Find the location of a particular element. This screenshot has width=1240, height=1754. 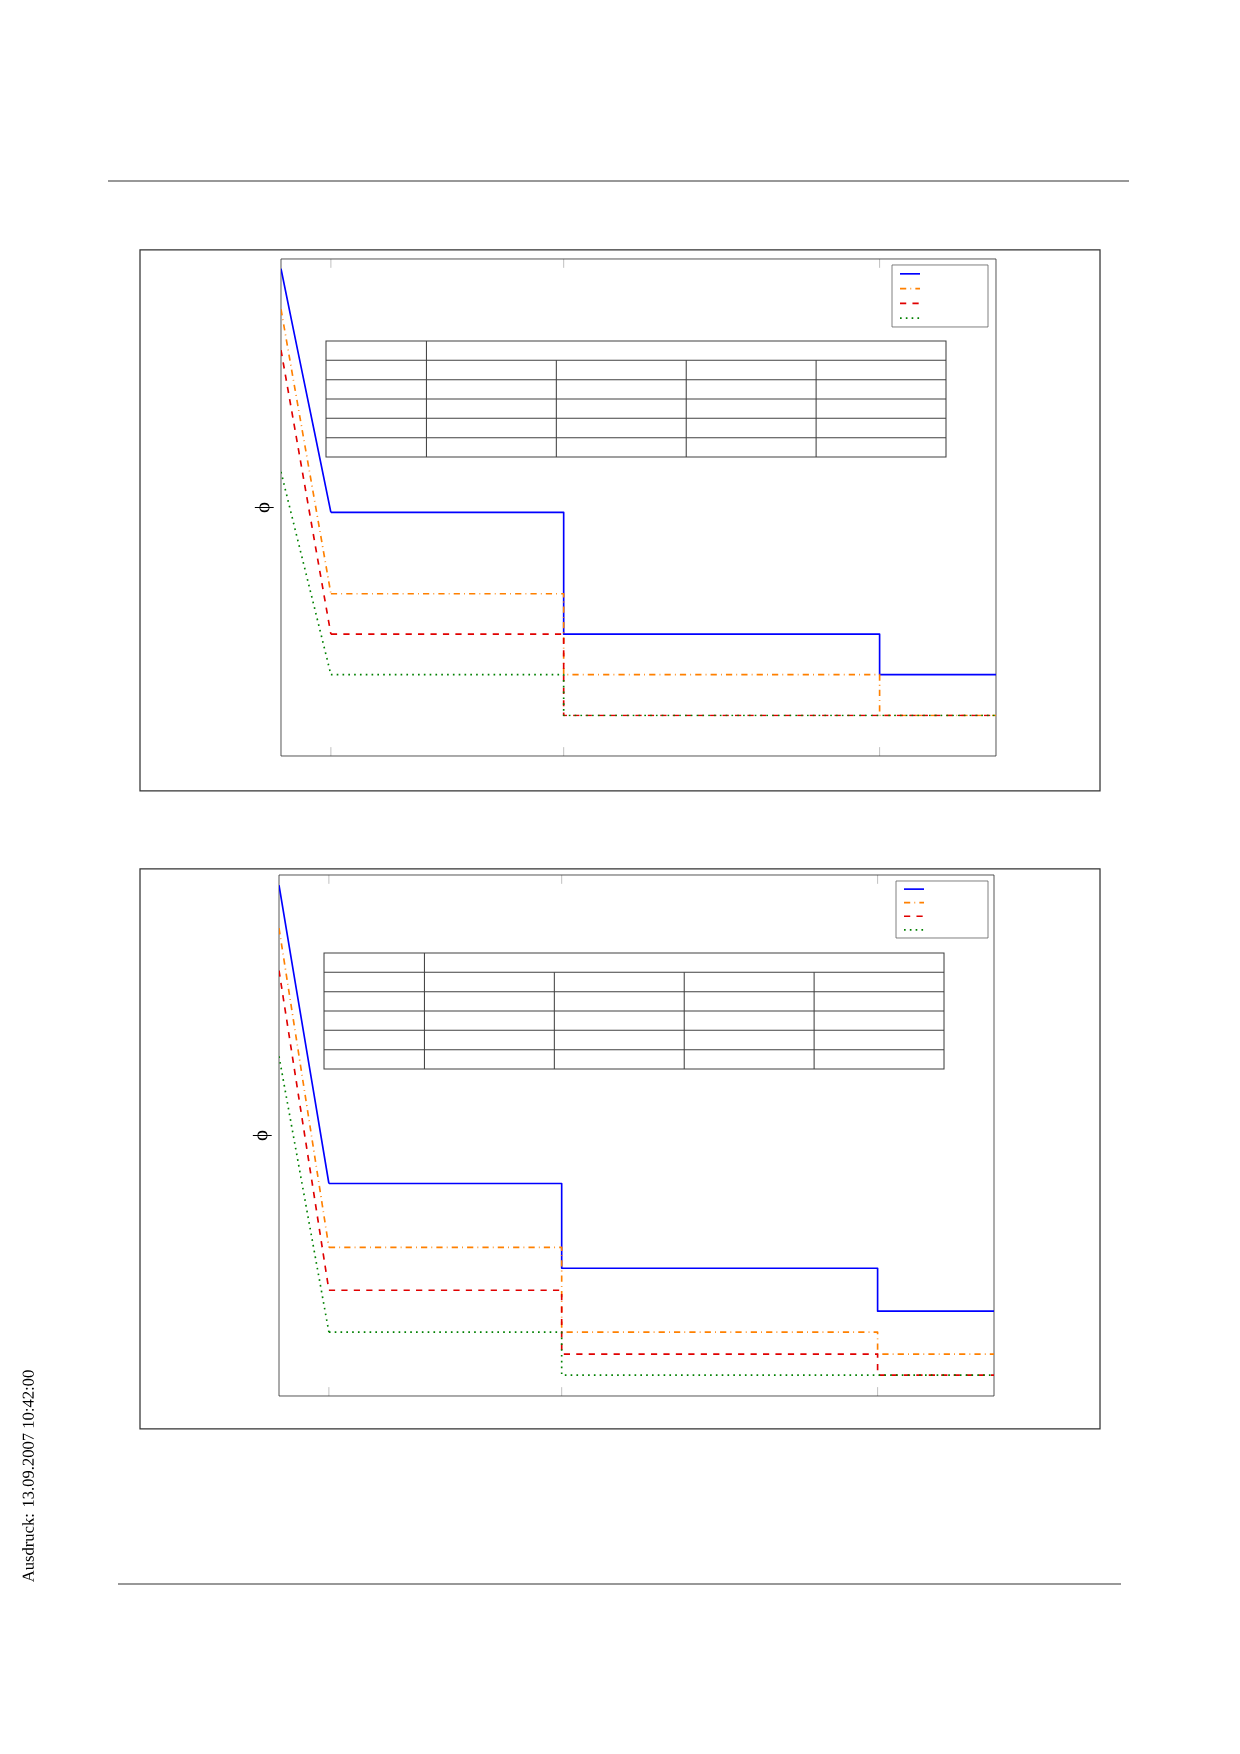

text: Ausdruck: 13.09.2007 10:42:00 is located at coordinates (28, 1476).